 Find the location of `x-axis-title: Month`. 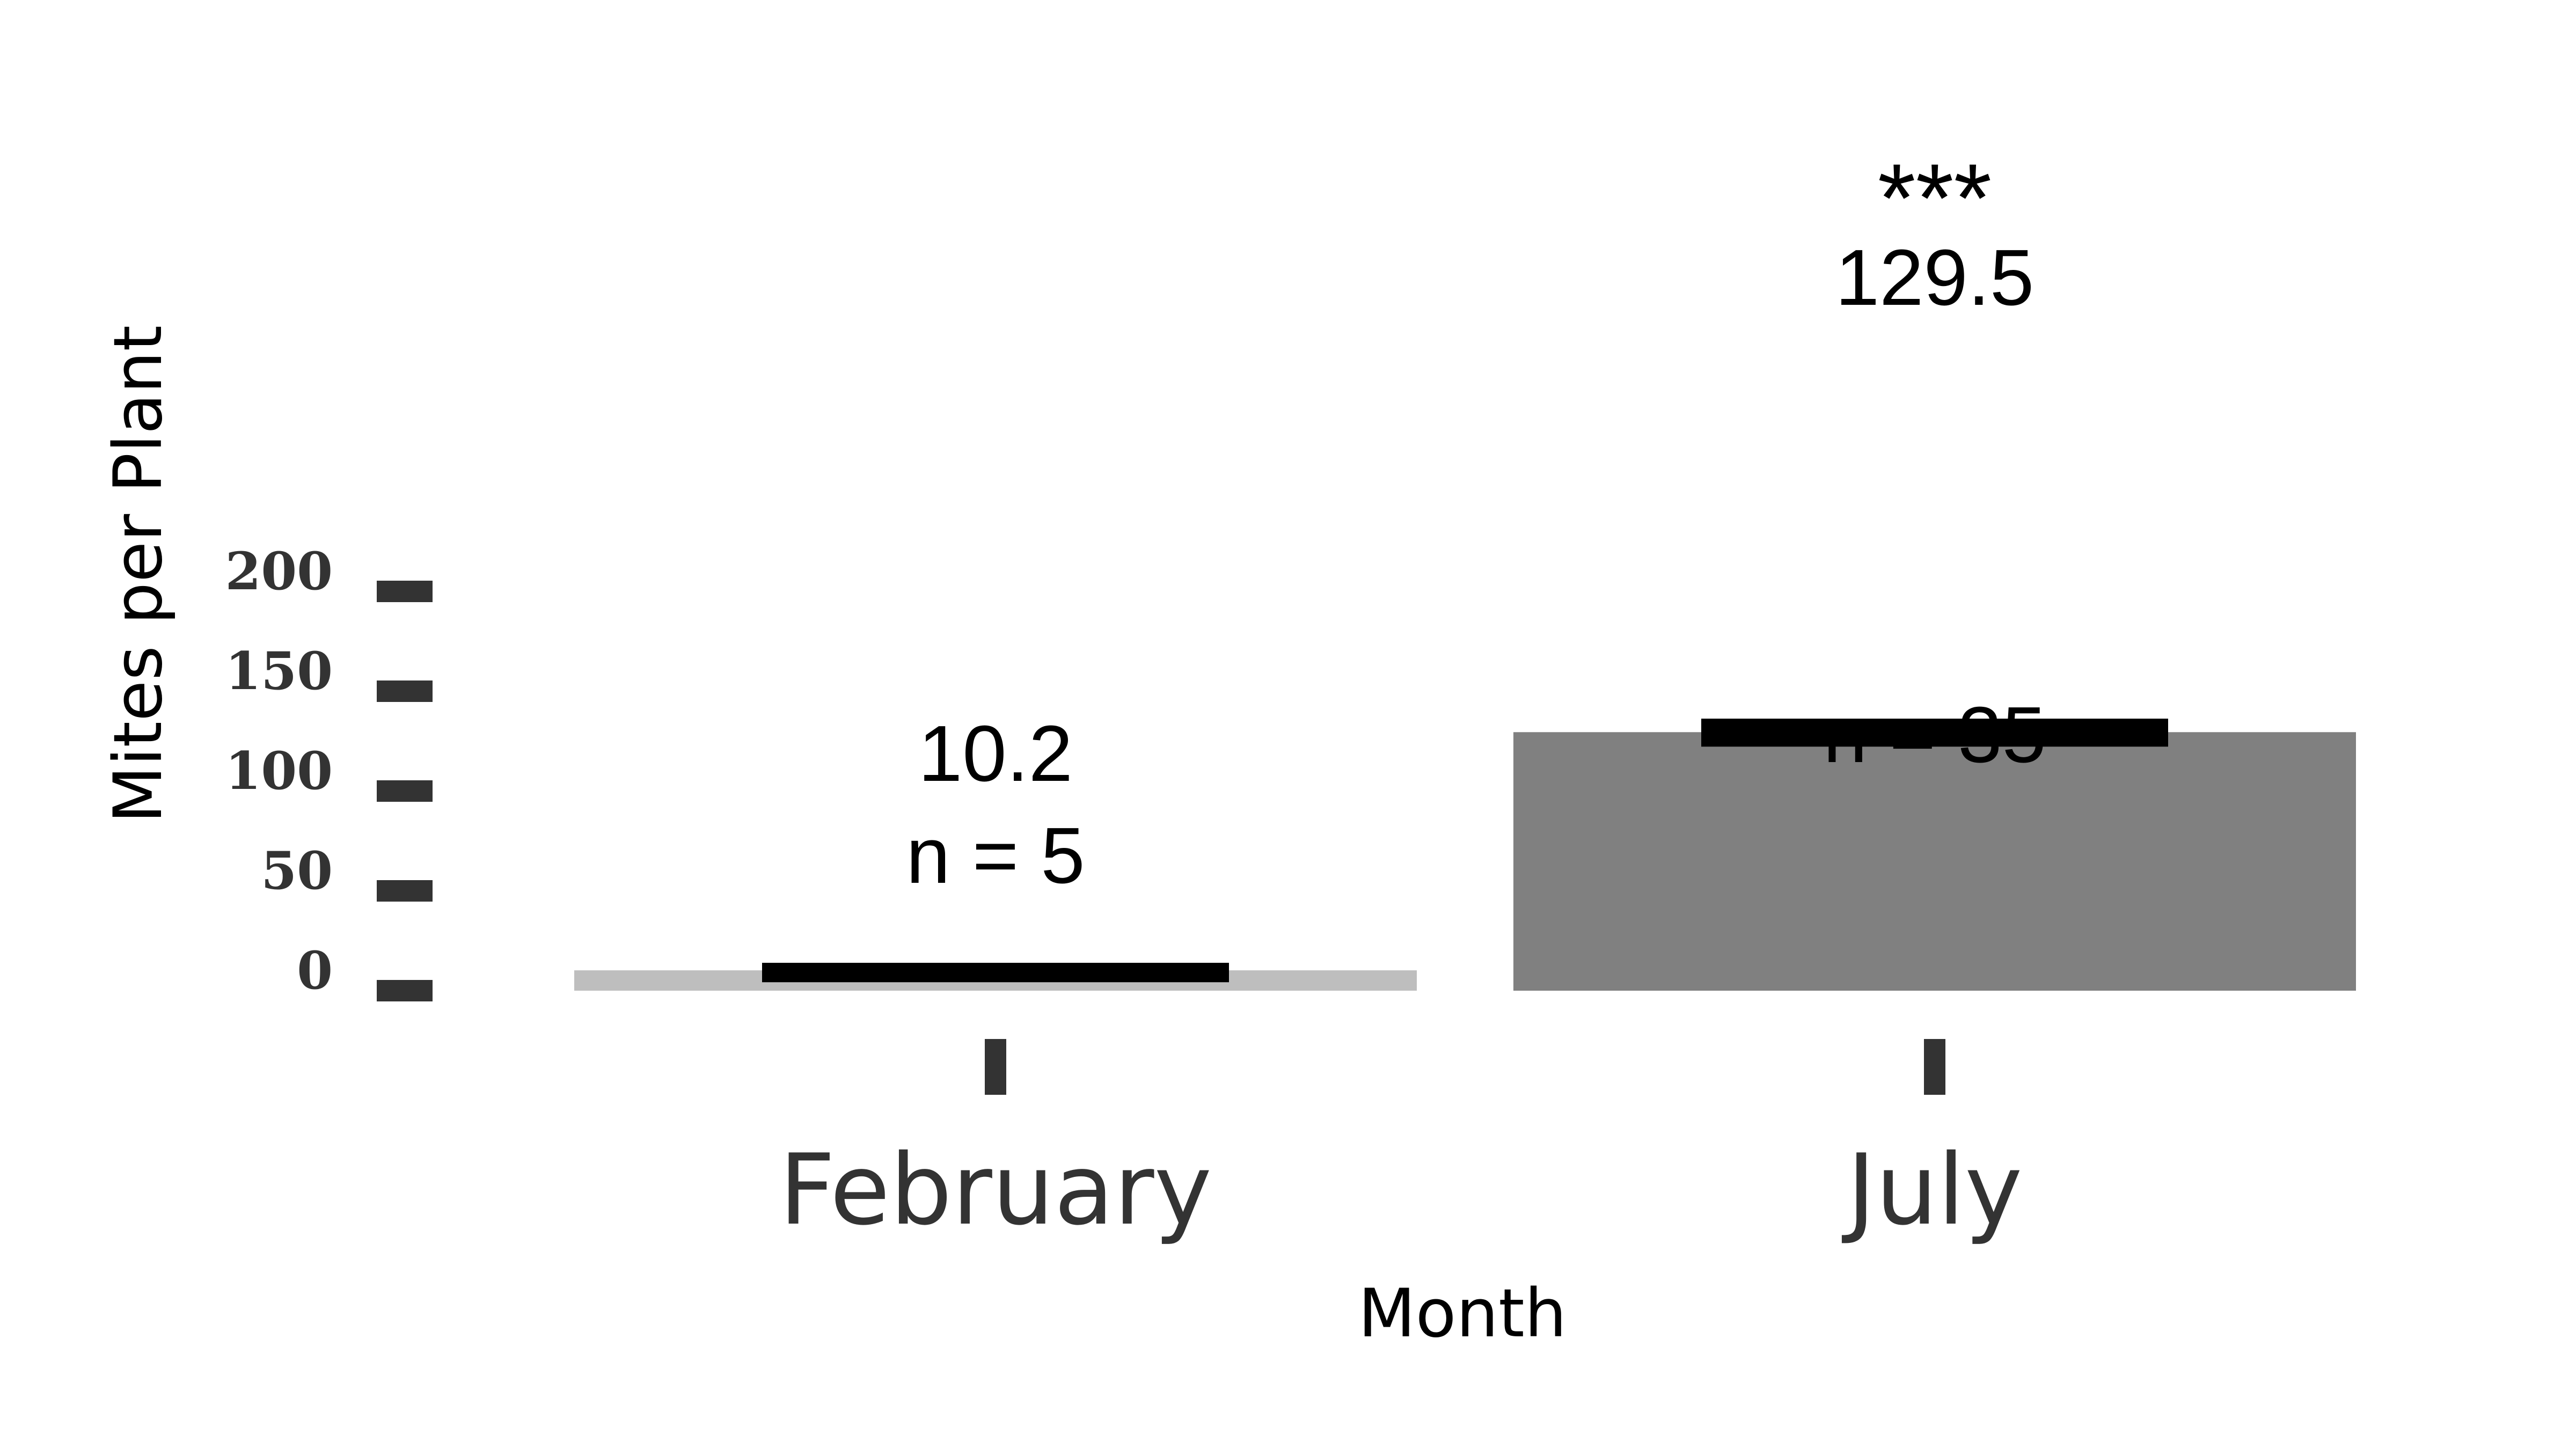

x-axis-title: Month is located at coordinates (1462, 1313).